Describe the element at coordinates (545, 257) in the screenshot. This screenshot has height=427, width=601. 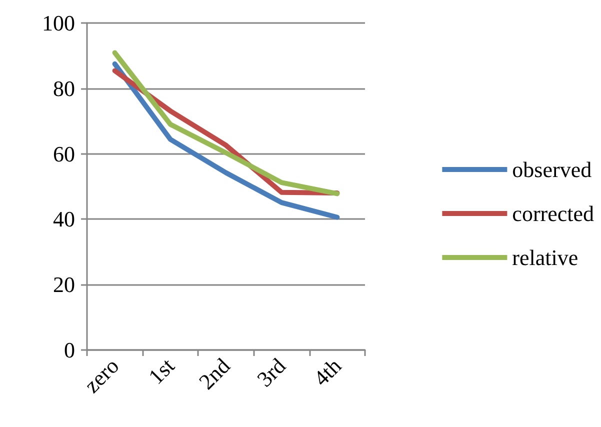
I see `legend-label: relative` at that location.